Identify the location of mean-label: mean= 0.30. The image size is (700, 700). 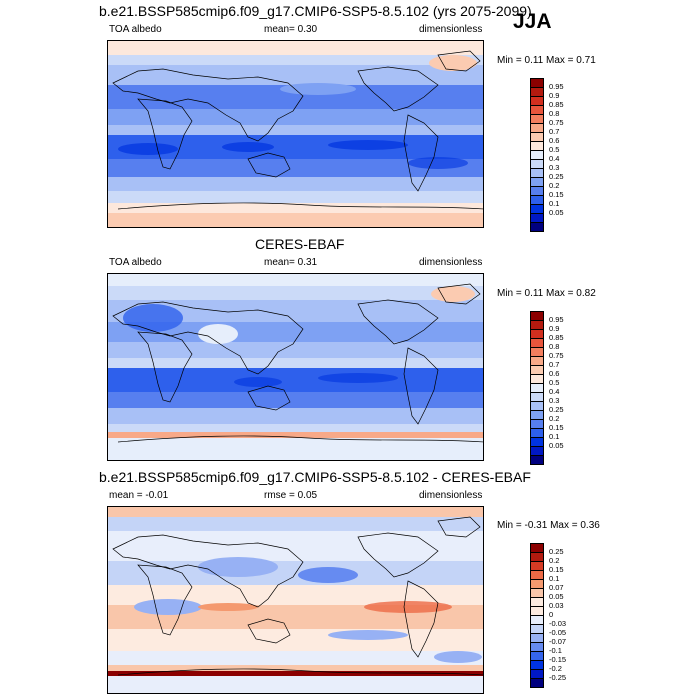
(291, 29).